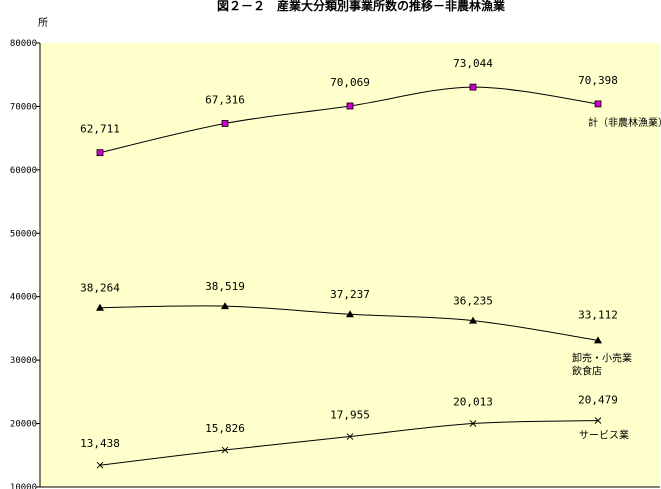 This screenshot has height=489, width=661. I want to click on data-label: 37,237, so click(350, 294).